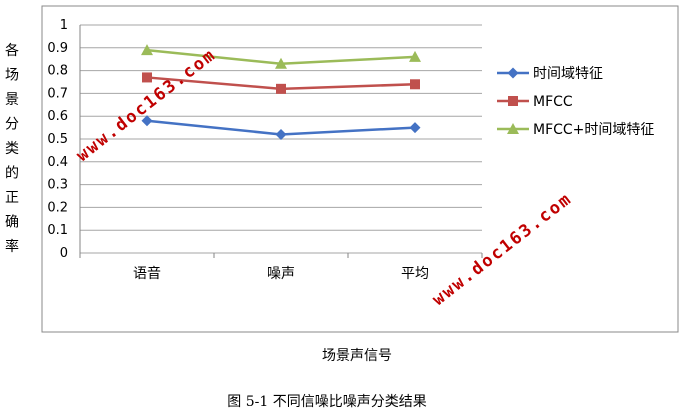 The height and width of the screenshot is (416, 686). Describe the element at coordinates (593, 130) in the screenshot. I see `legend-label: MFCC+时间域特征` at that location.